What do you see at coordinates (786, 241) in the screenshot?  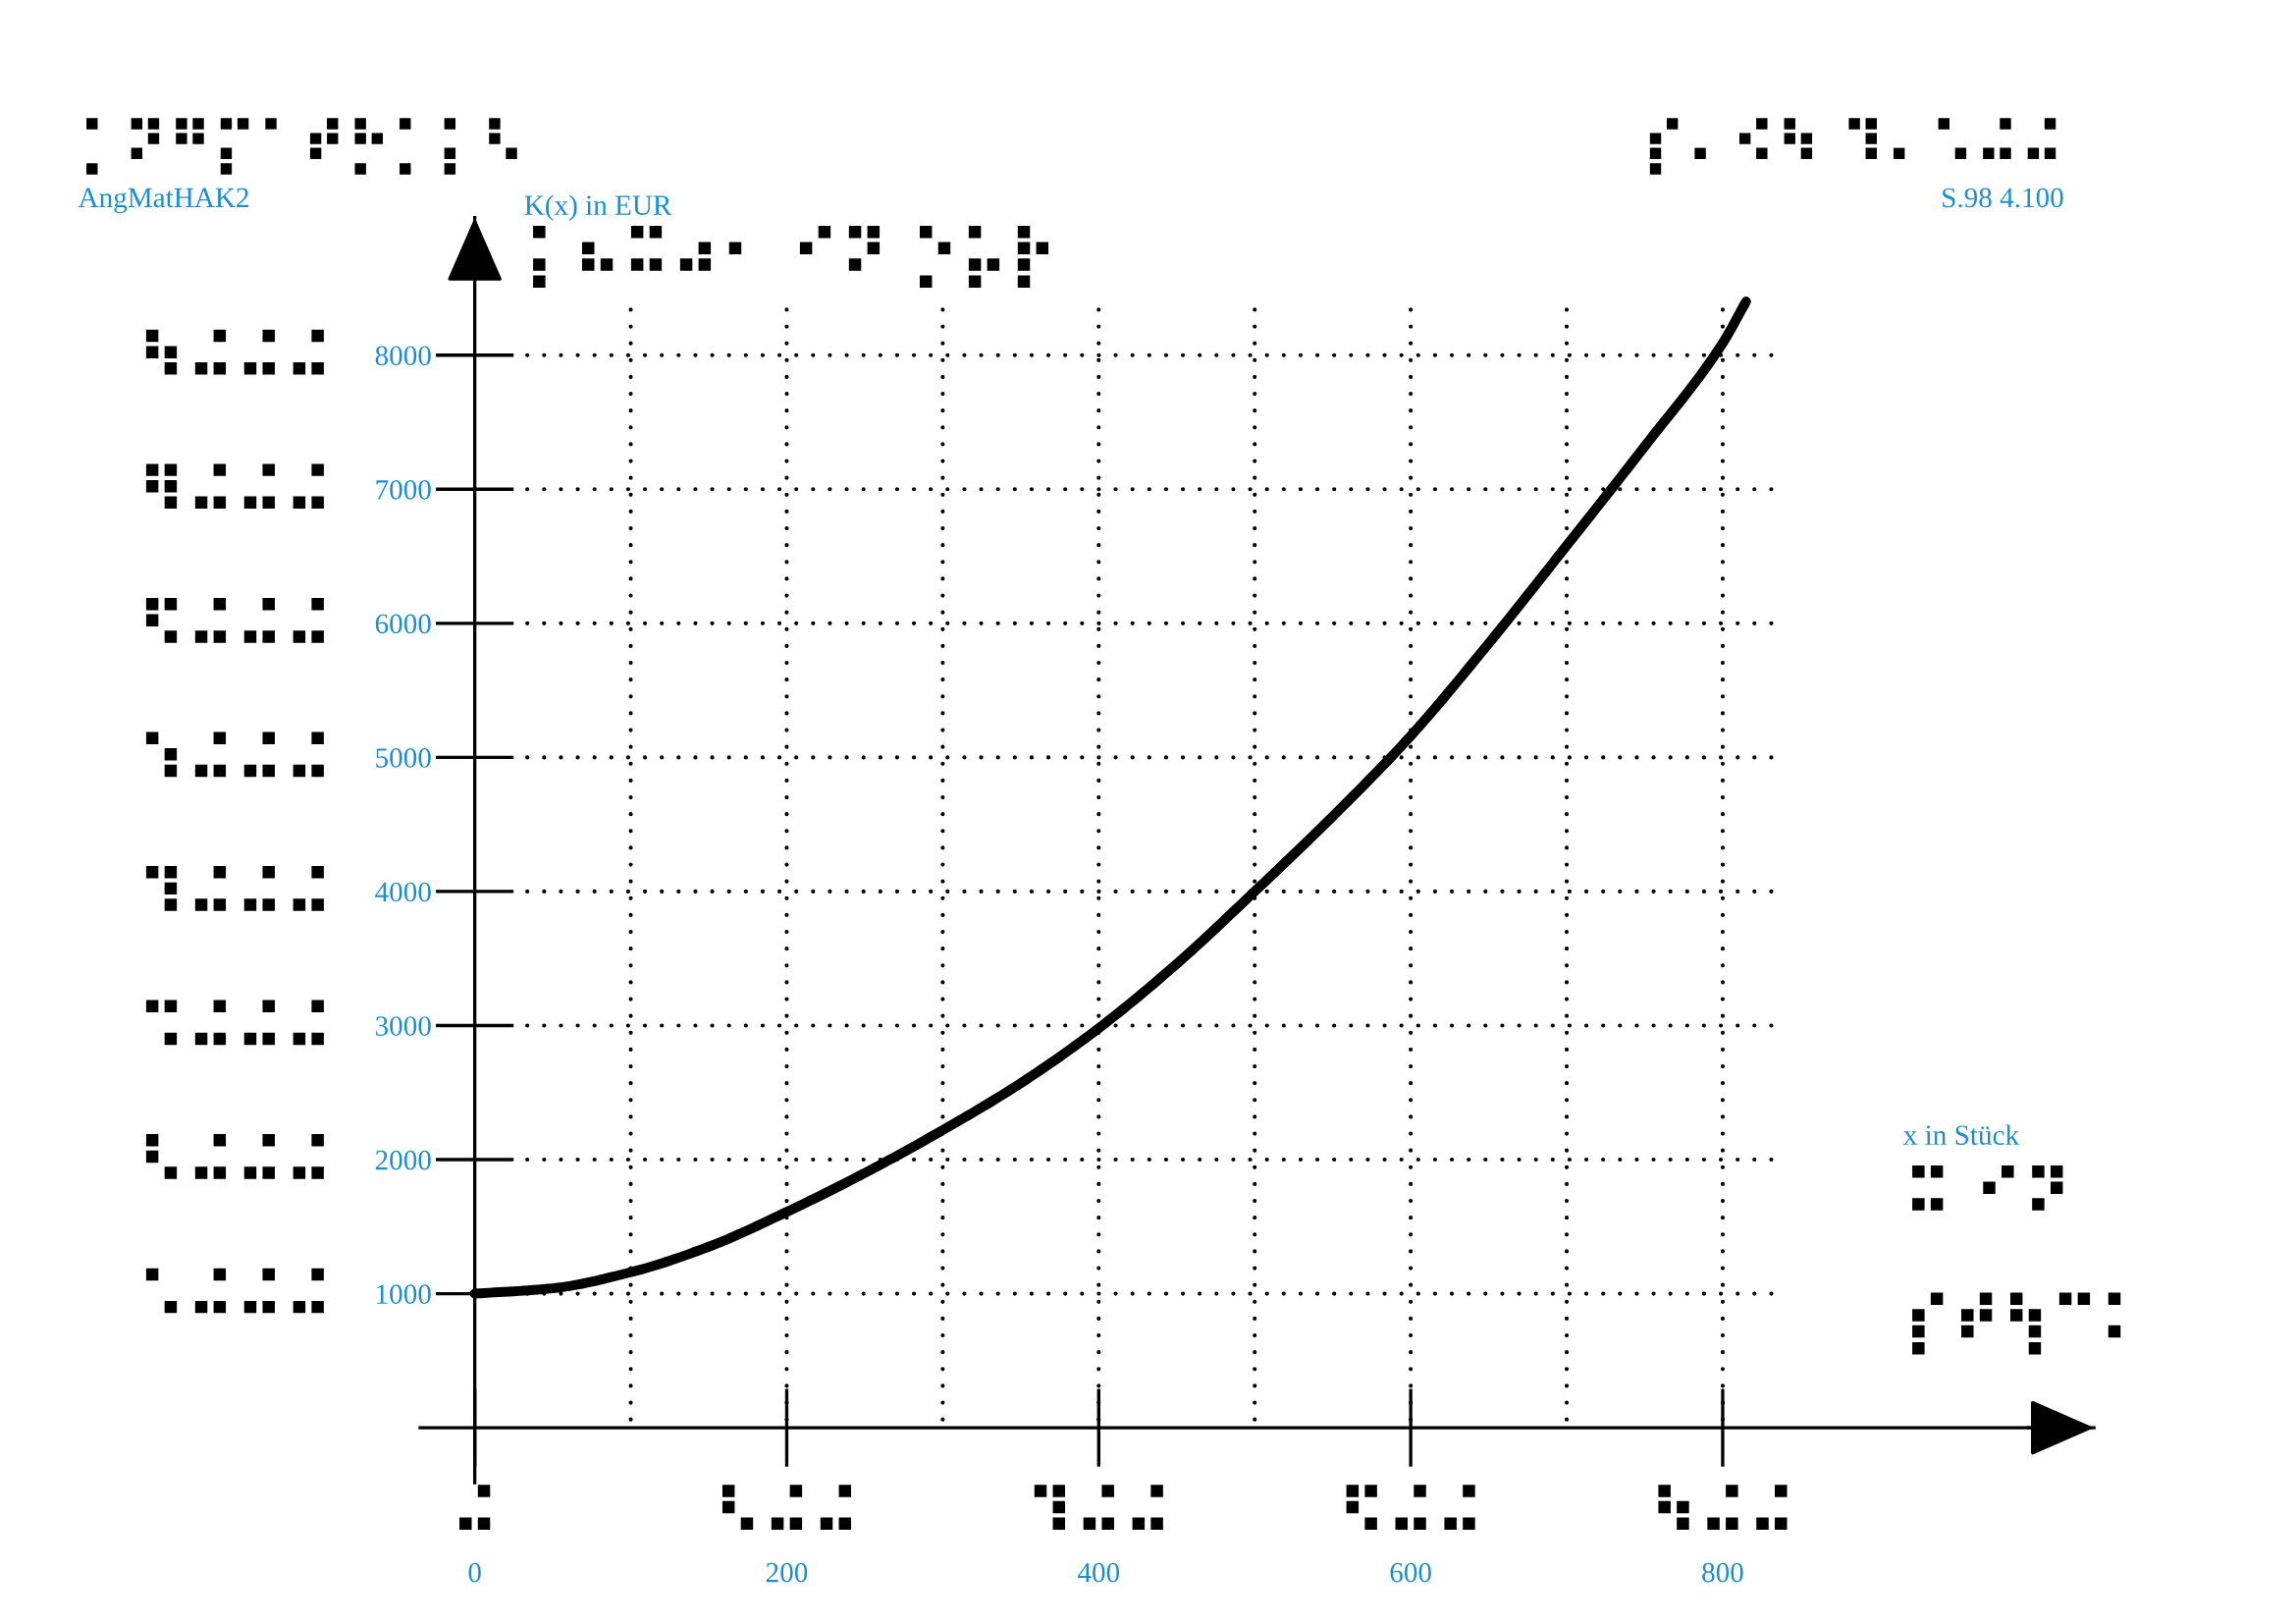 I see `y-axis-title: K(x) in EUR ⡅⠦⠭⠴⠂ ⠊⠝ ⡑⡥⡗` at bounding box center [786, 241].